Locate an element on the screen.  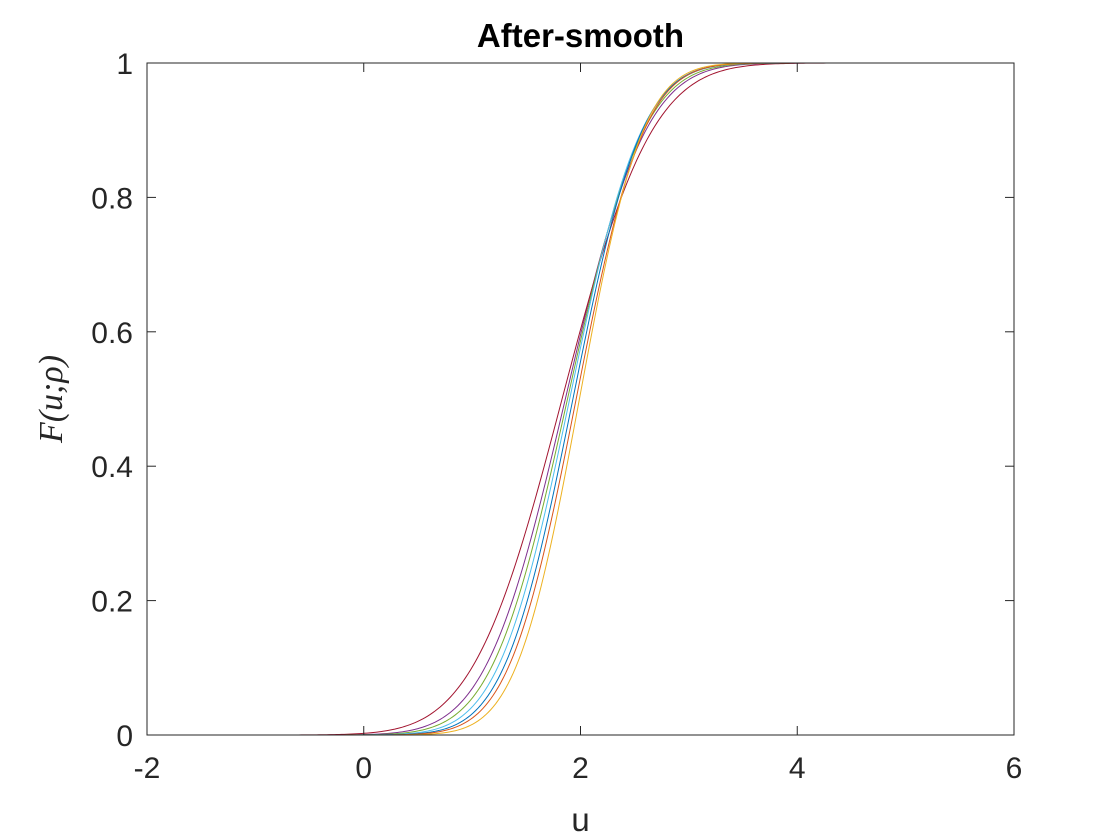
x-axis-label: u is located at coordinates (580, 819).